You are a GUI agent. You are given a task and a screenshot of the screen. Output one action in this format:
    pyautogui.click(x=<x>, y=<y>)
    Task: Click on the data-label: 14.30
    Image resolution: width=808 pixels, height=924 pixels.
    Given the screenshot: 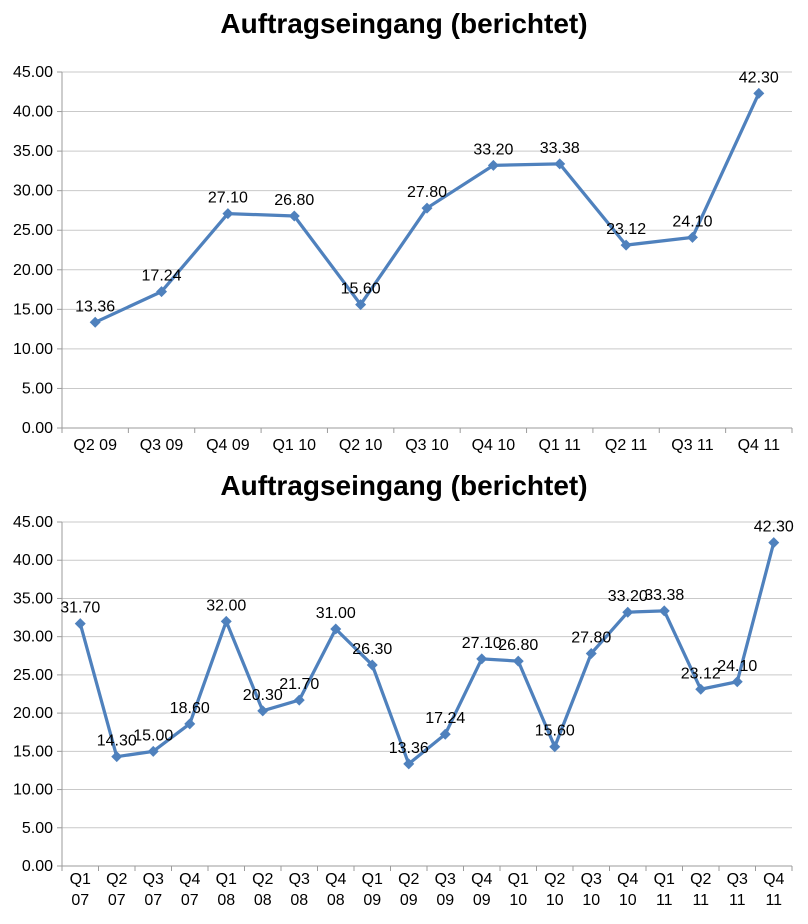 What is the action you would take?
    pyautogui.click(x=117, y=741)
    